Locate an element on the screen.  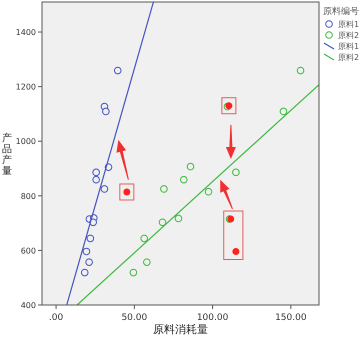
x-tick-label: 50.00 is located at coordinates (134, 318).